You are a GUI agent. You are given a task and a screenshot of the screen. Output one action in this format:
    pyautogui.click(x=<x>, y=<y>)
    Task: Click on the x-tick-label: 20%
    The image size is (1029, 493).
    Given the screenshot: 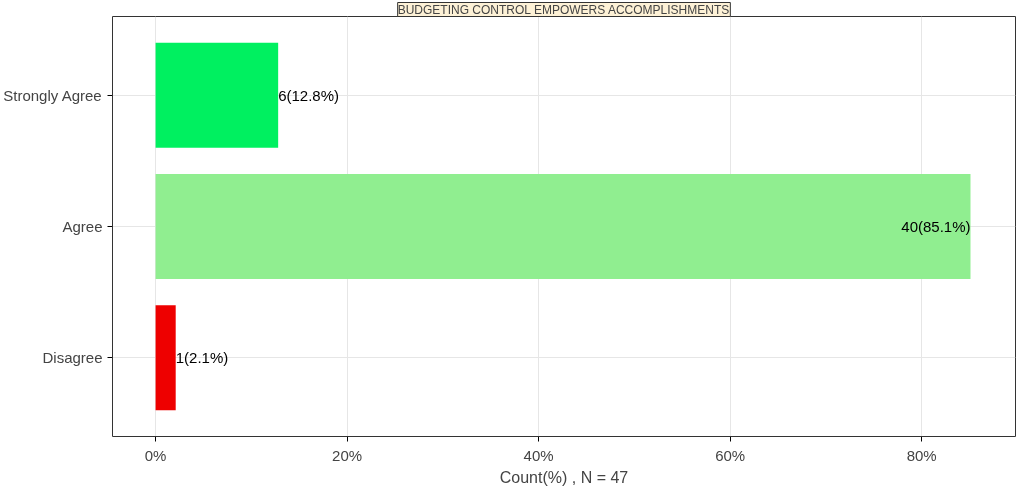 What is the action you would take?
    pyautogui.click(x=347, y=455)
    